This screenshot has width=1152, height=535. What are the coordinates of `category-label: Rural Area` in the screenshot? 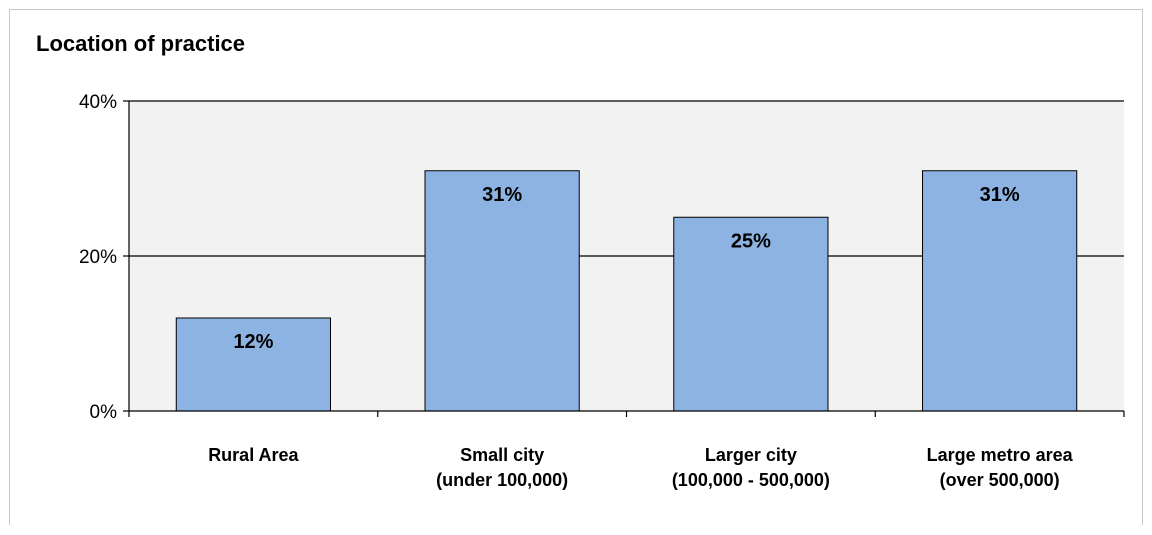 It's located at (253, 455).